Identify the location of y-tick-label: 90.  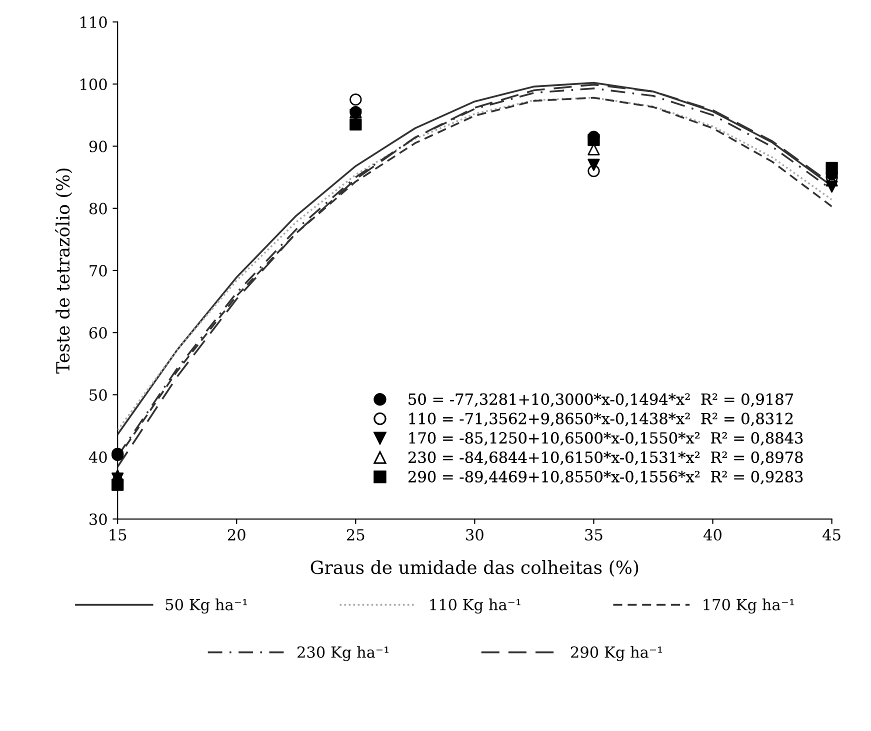
(98, 146).